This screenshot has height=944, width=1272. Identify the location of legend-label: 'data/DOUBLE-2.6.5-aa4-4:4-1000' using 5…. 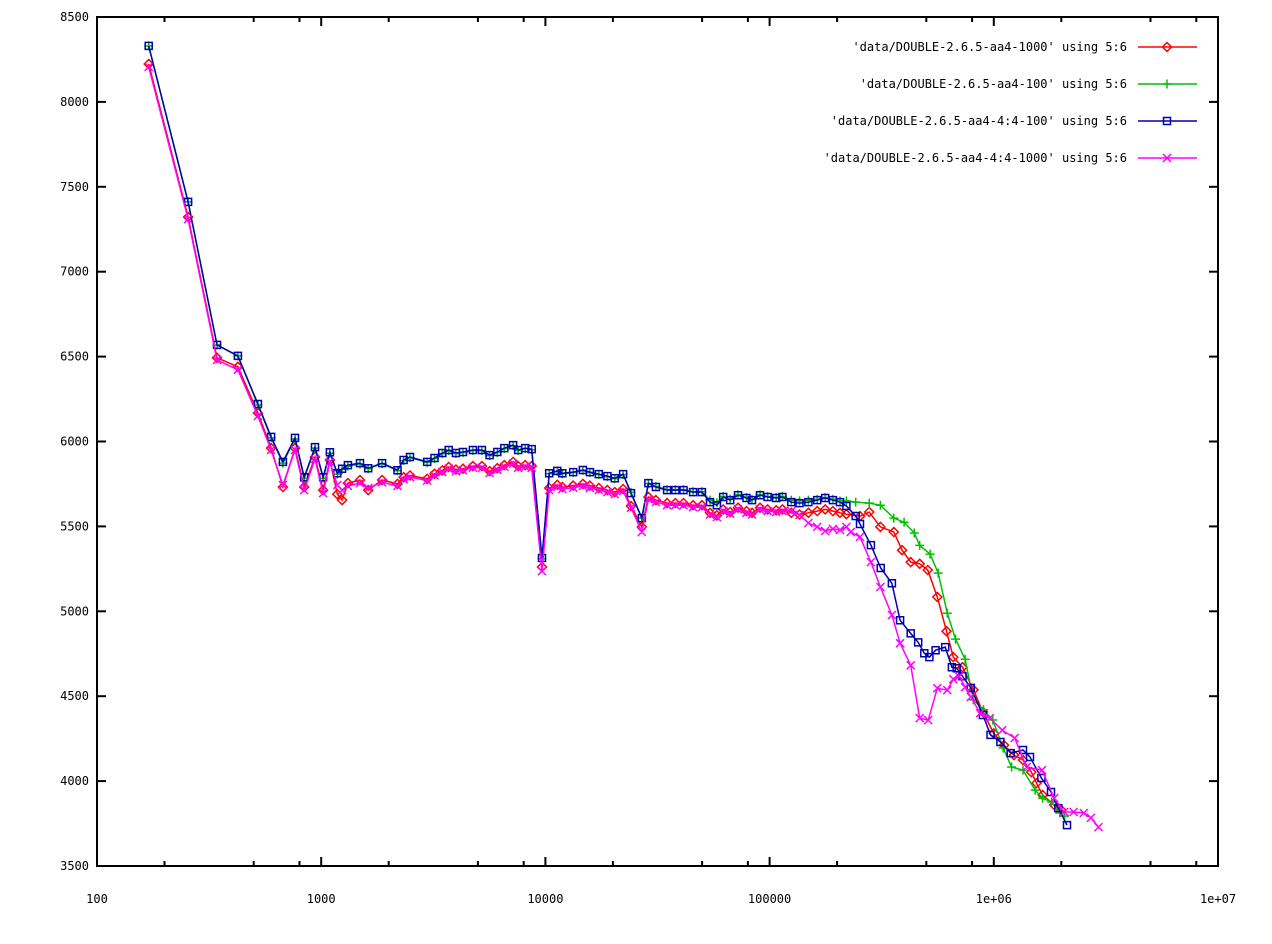
(975, 158).